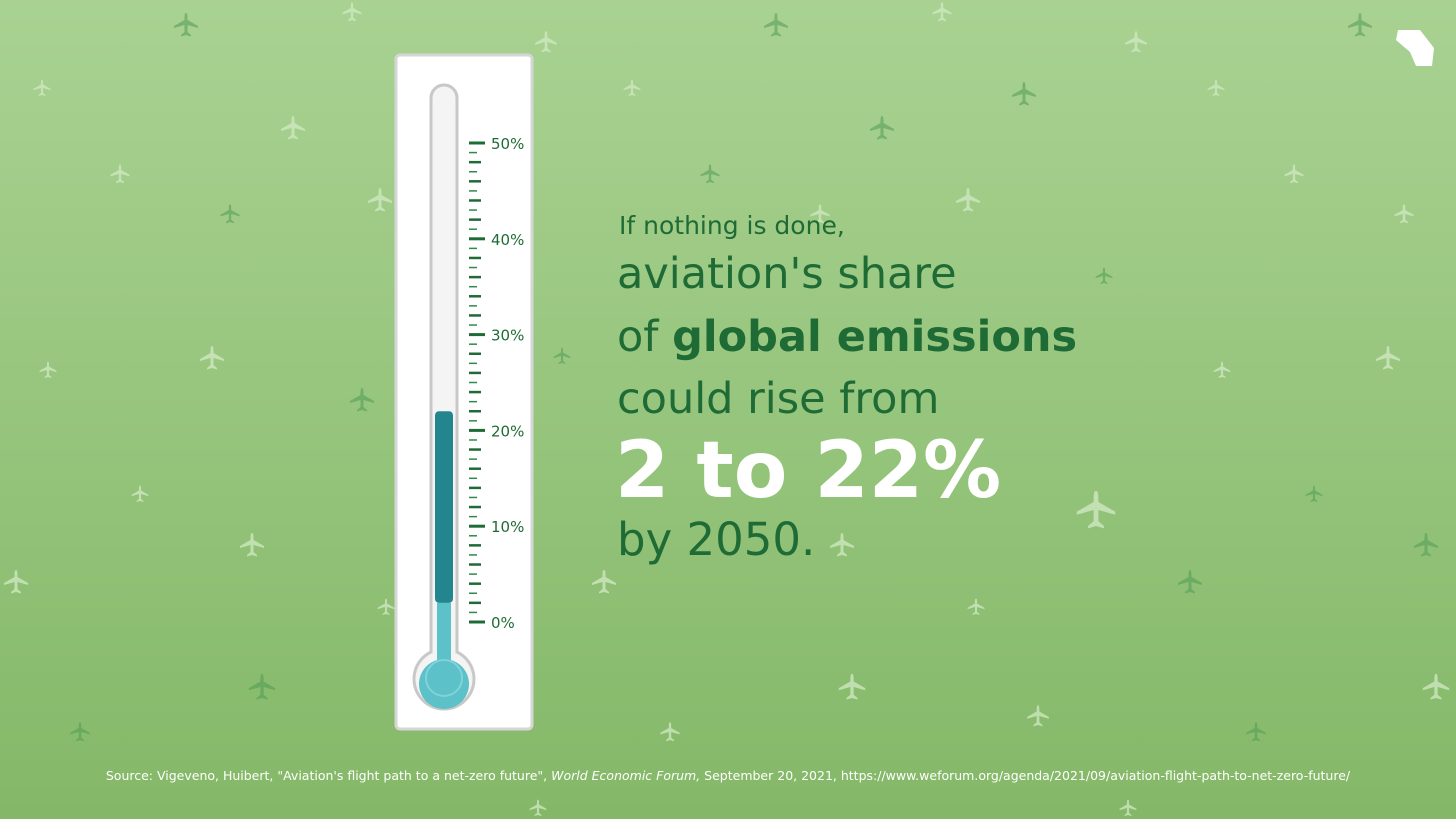  Describe the element at coordinates (503, 623) in the screenshot. I see `tick-label: 0%` at that location.